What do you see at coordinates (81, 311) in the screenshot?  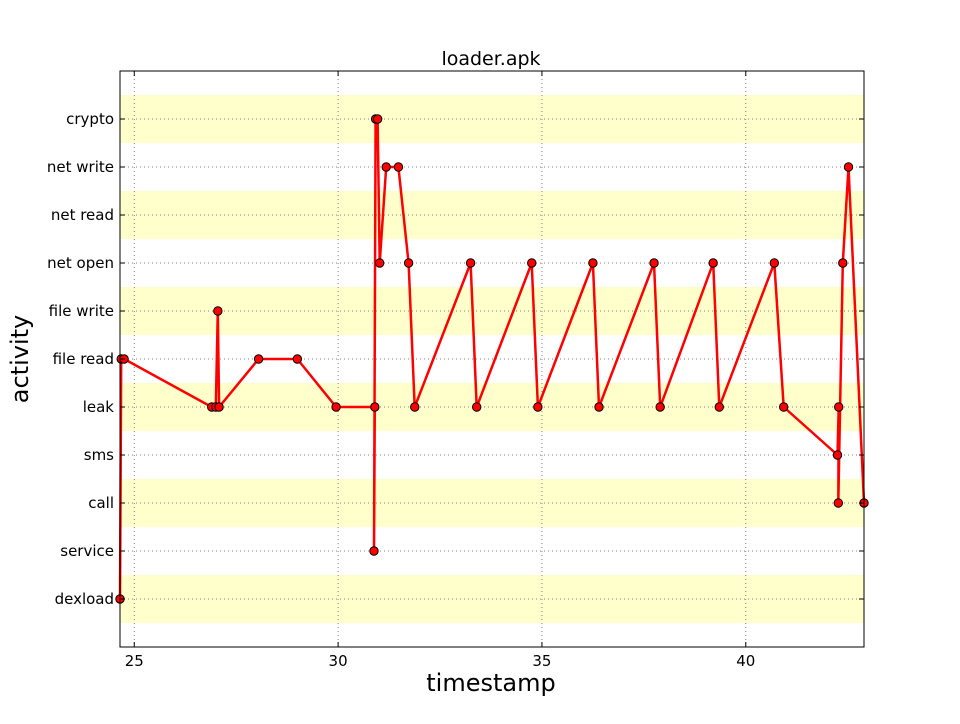 I see `y-tick-label: file write` at bounding box center [81, 311].